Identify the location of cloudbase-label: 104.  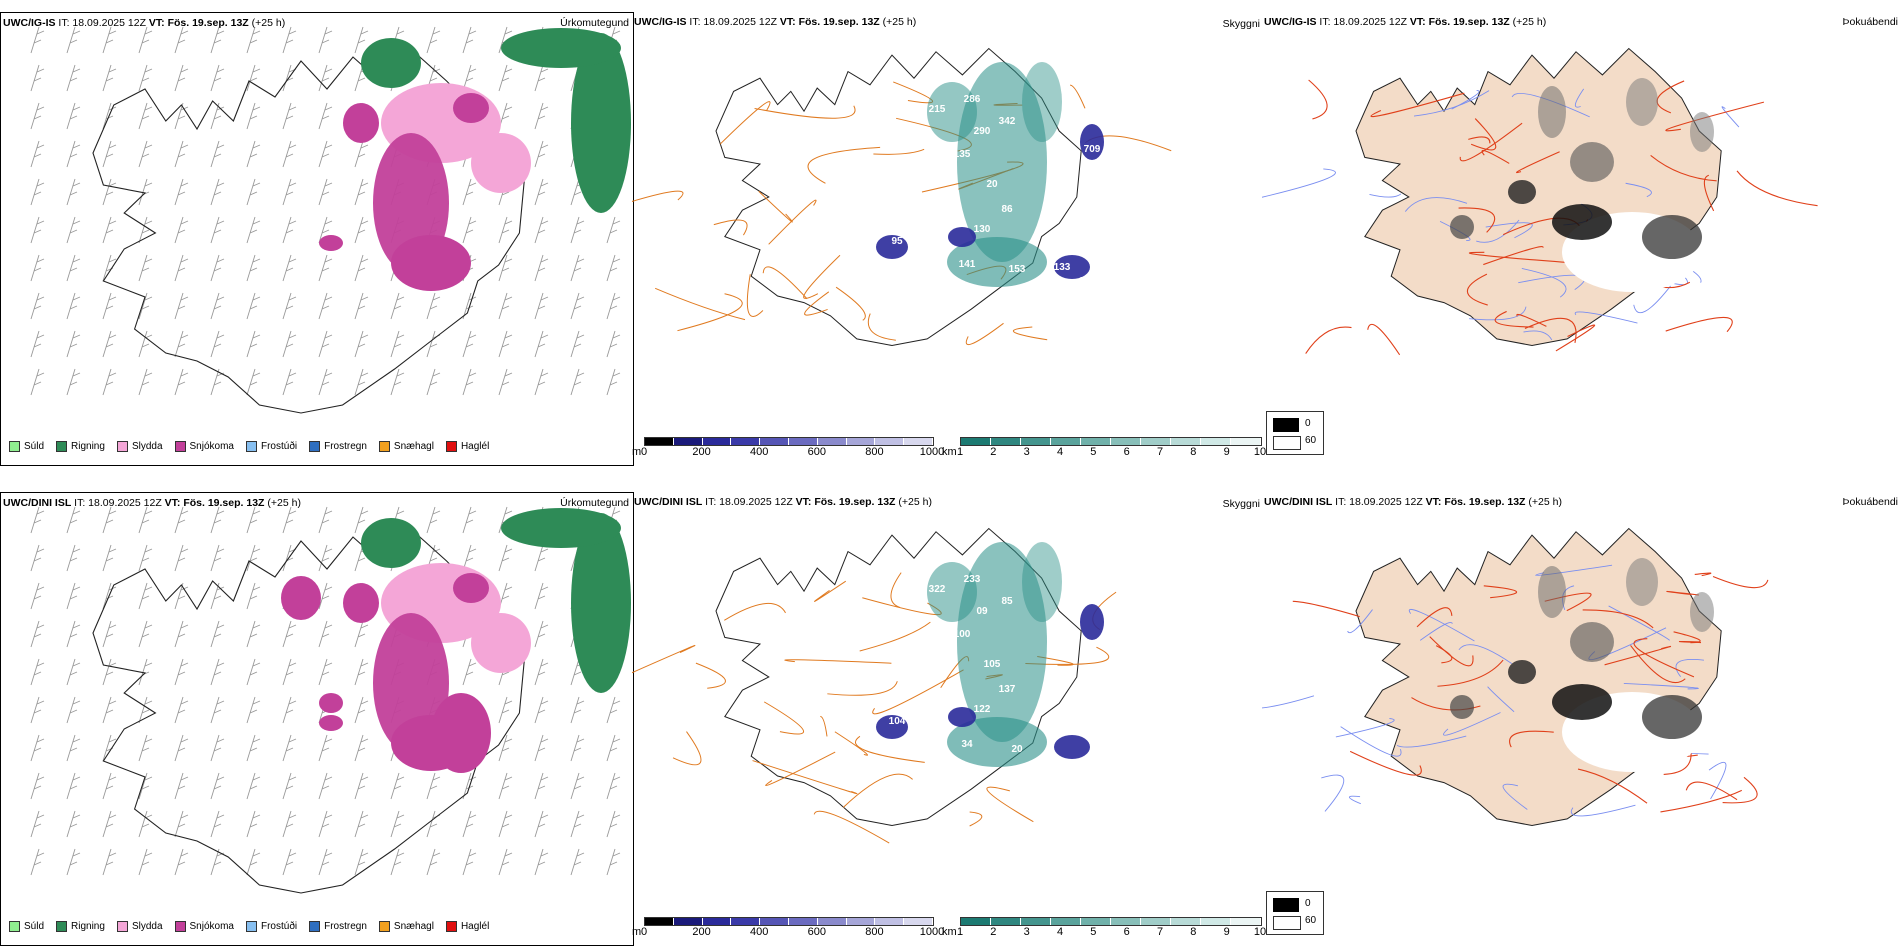
(897, 721).